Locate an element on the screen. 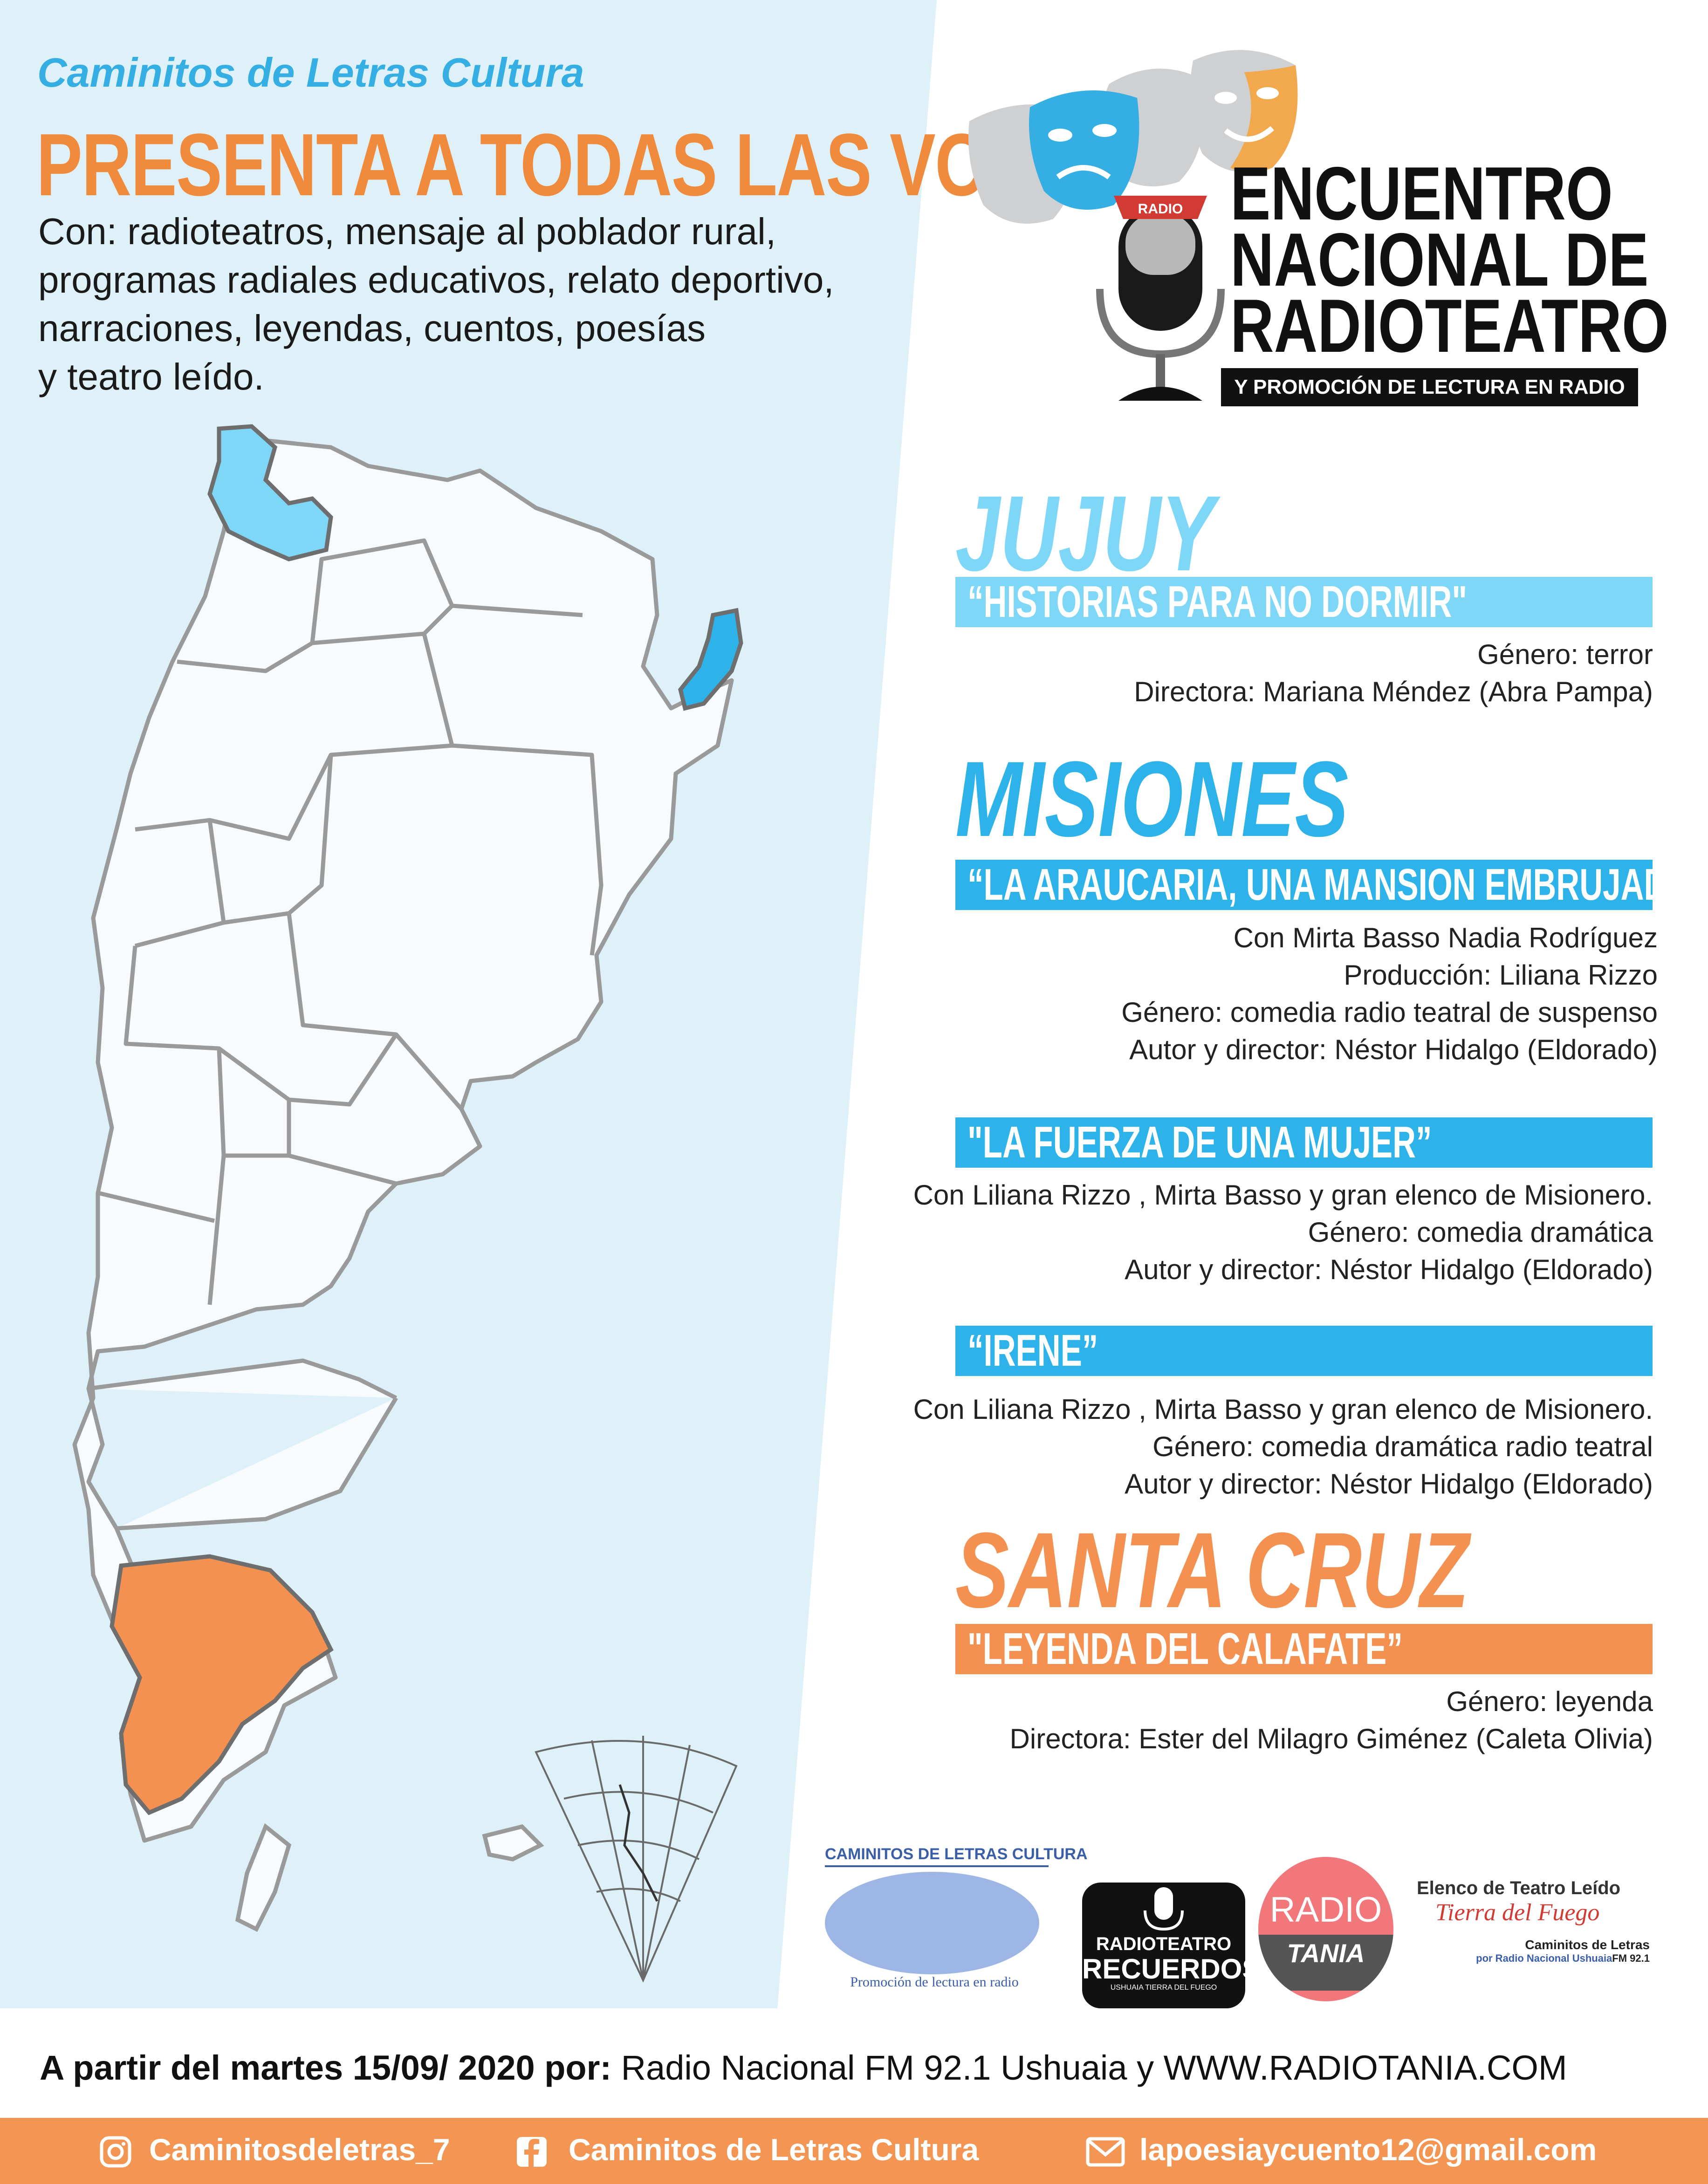  province-santa-cruz: SANTA CRUZ is located at coordinates (1212, 1570).